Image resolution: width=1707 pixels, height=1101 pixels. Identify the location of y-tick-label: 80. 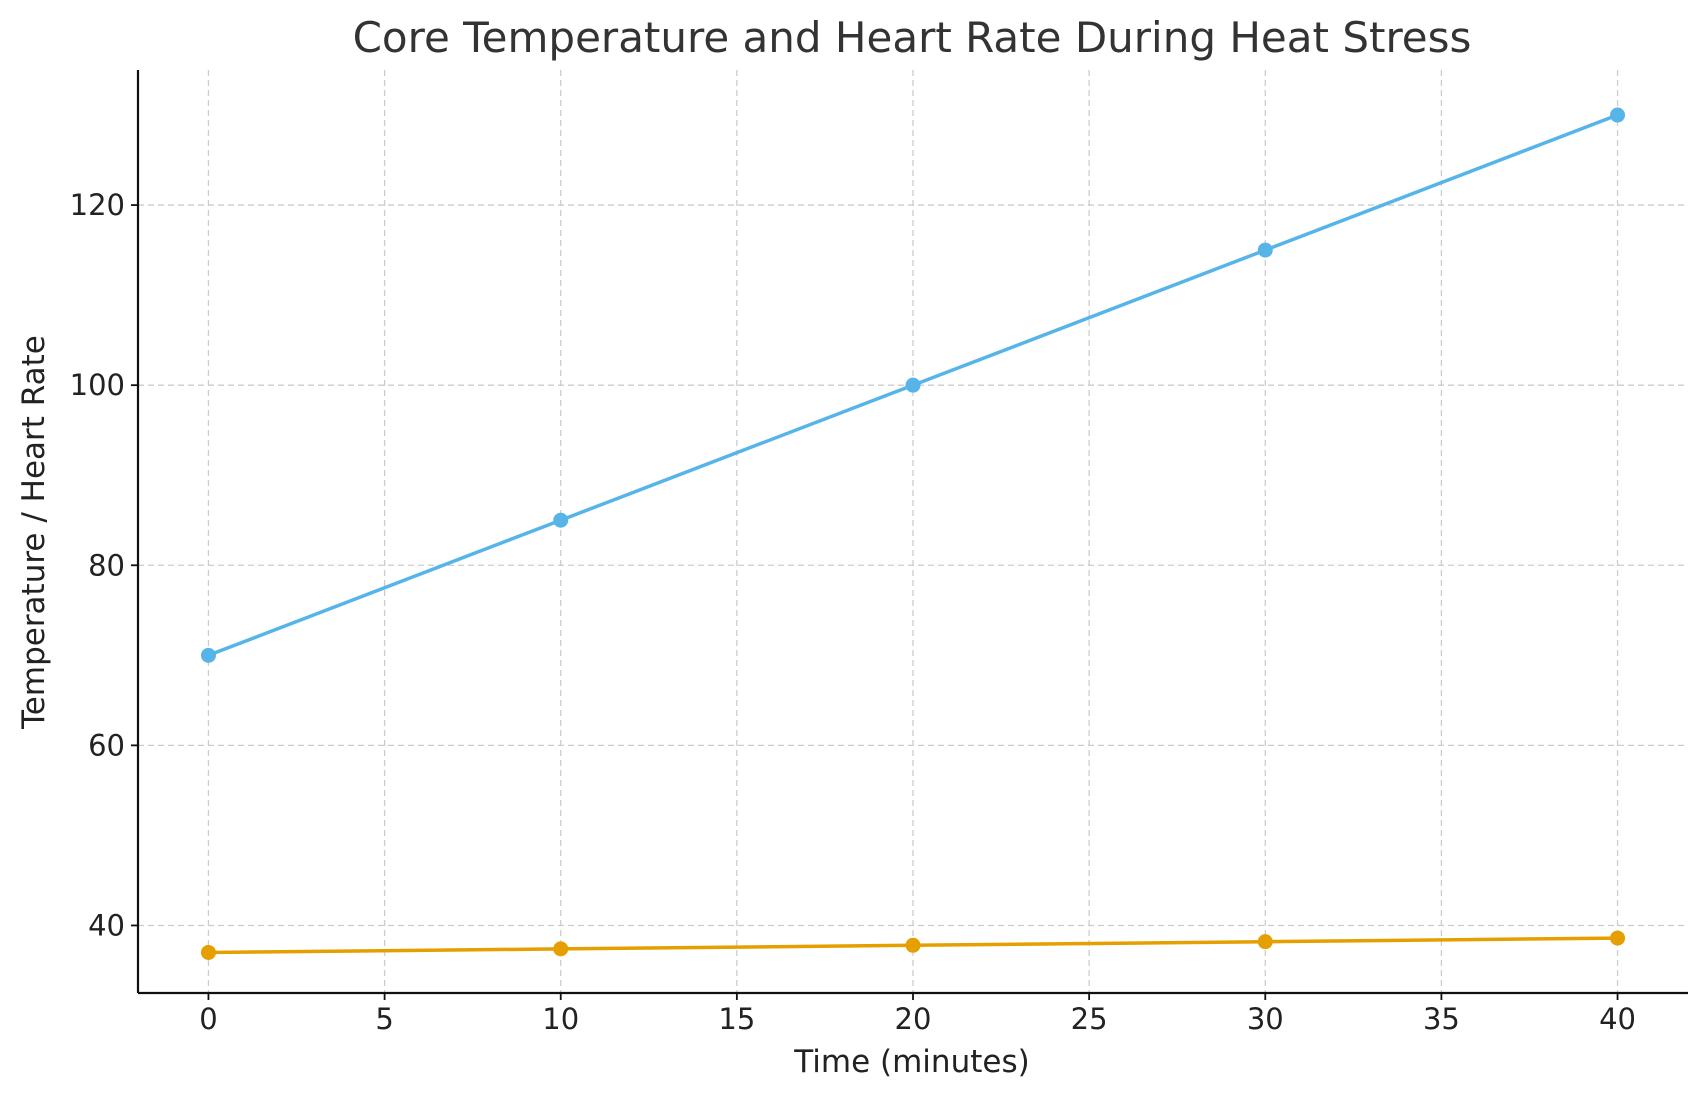
(106, 565).